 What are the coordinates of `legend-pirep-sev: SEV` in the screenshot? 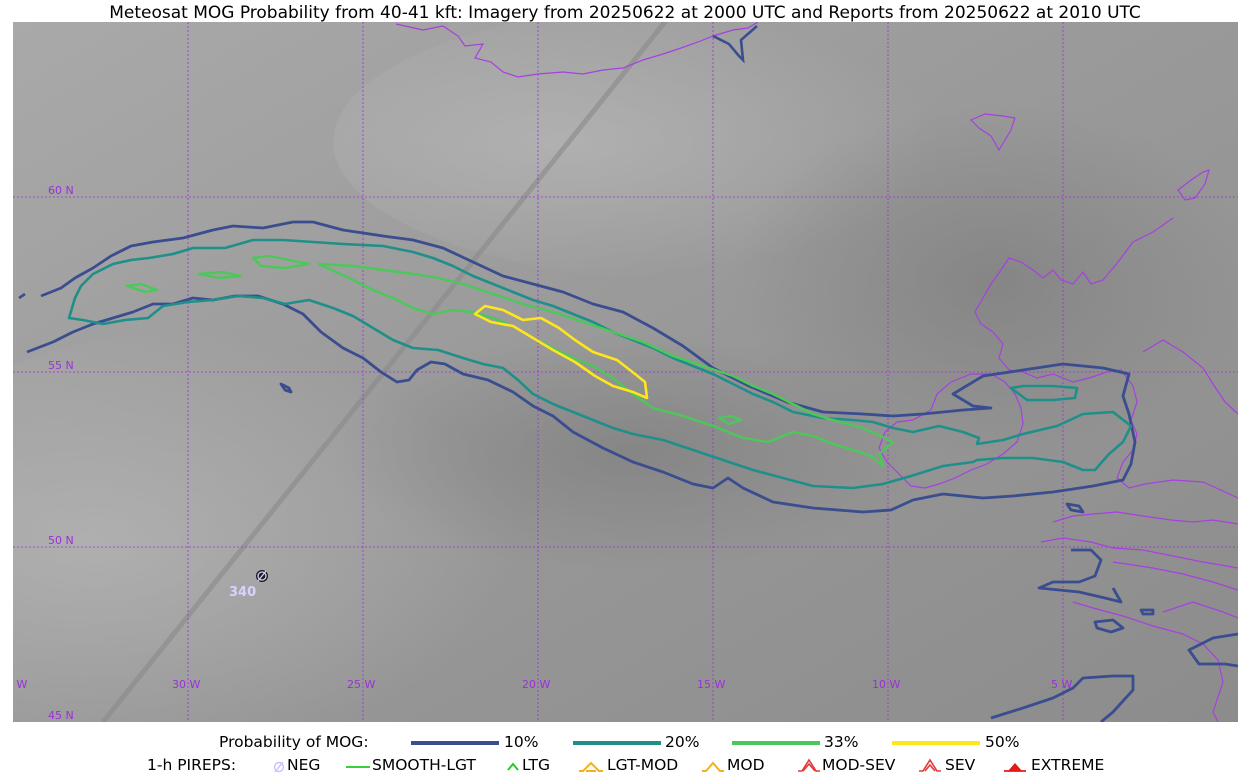 It's located at (960, 765).